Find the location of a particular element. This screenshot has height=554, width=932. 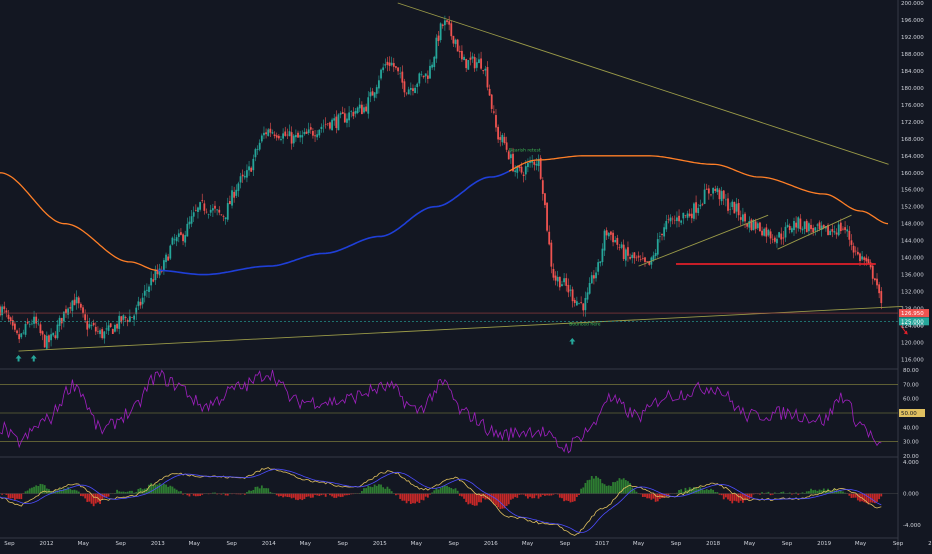

price-tick-label: 136.000 is located at coordinates (912, 276).